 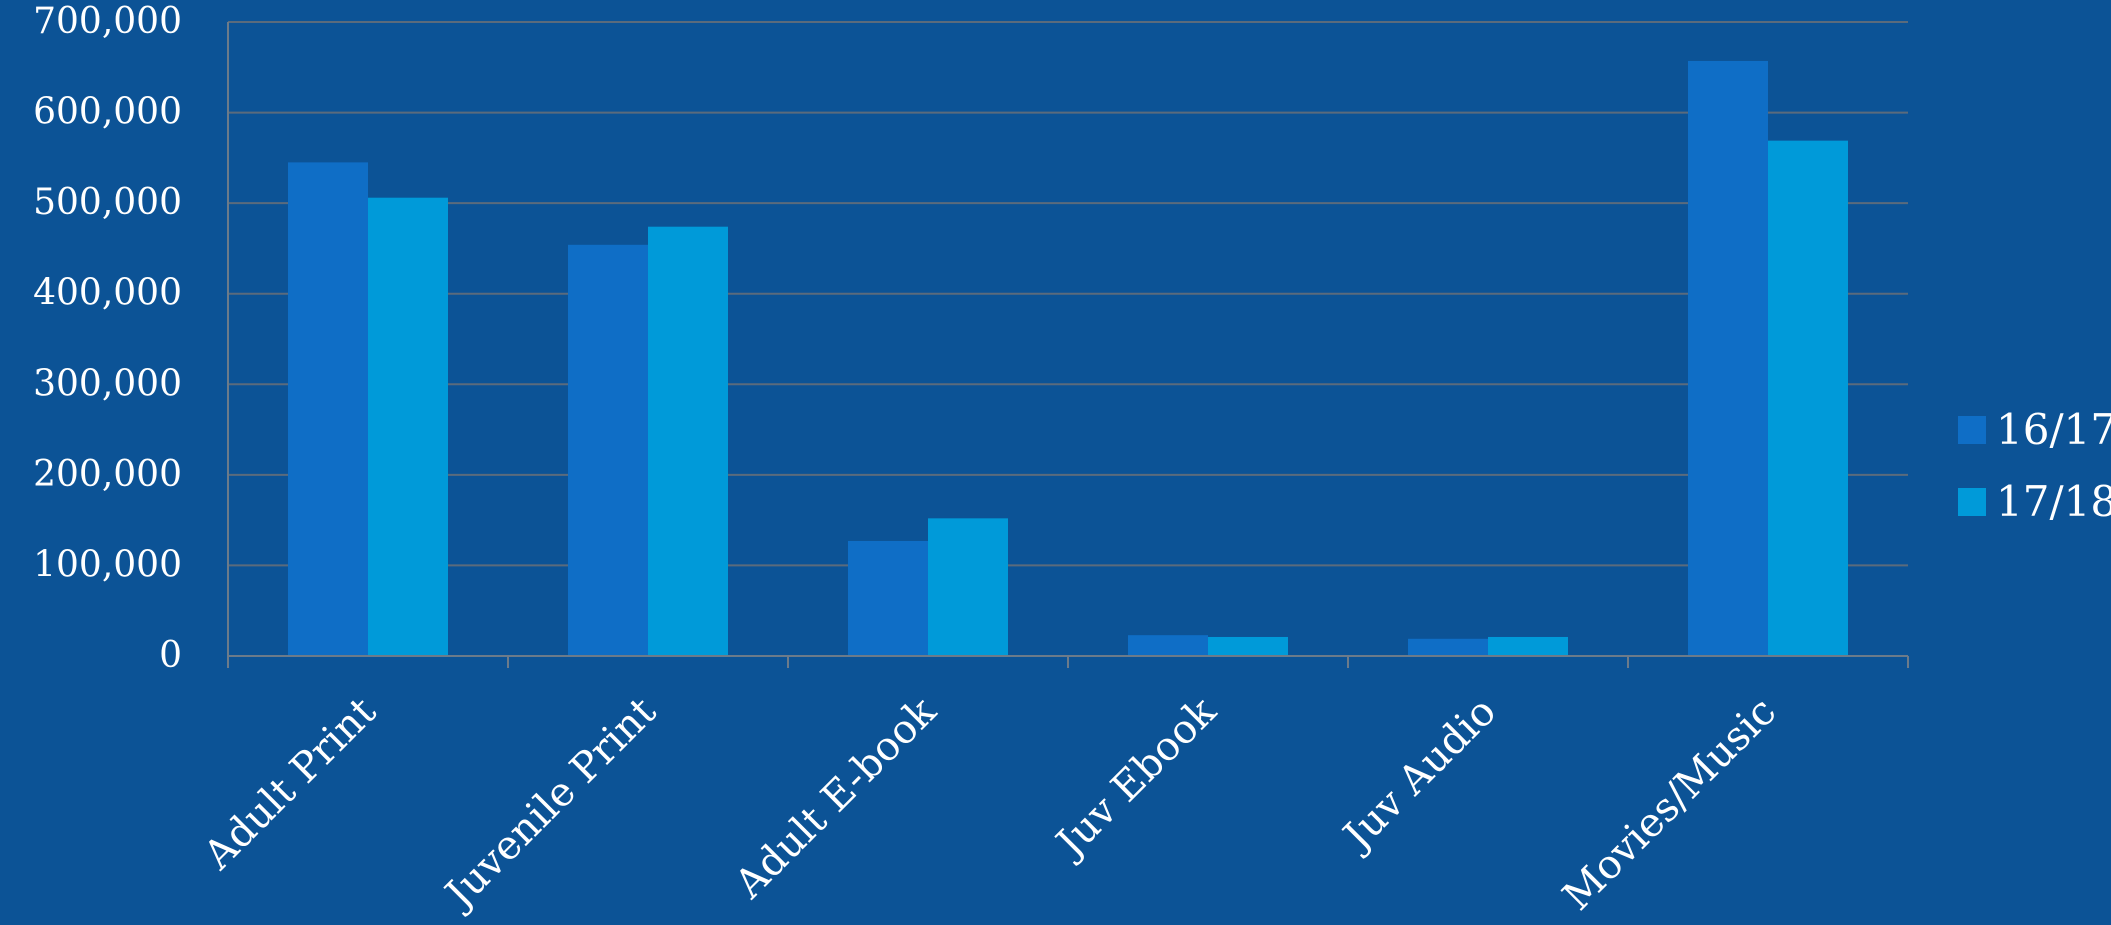 I want to click on legend: 16/17 17/18, so click(x=2034, y=465).